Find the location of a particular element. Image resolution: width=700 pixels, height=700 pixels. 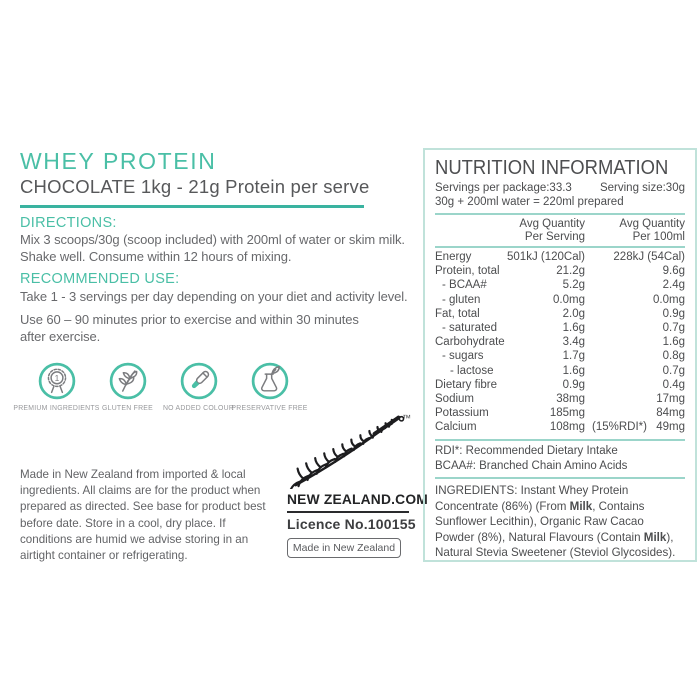

nutrient-per-100ml: 49mg is located at coordinates (670, 427).